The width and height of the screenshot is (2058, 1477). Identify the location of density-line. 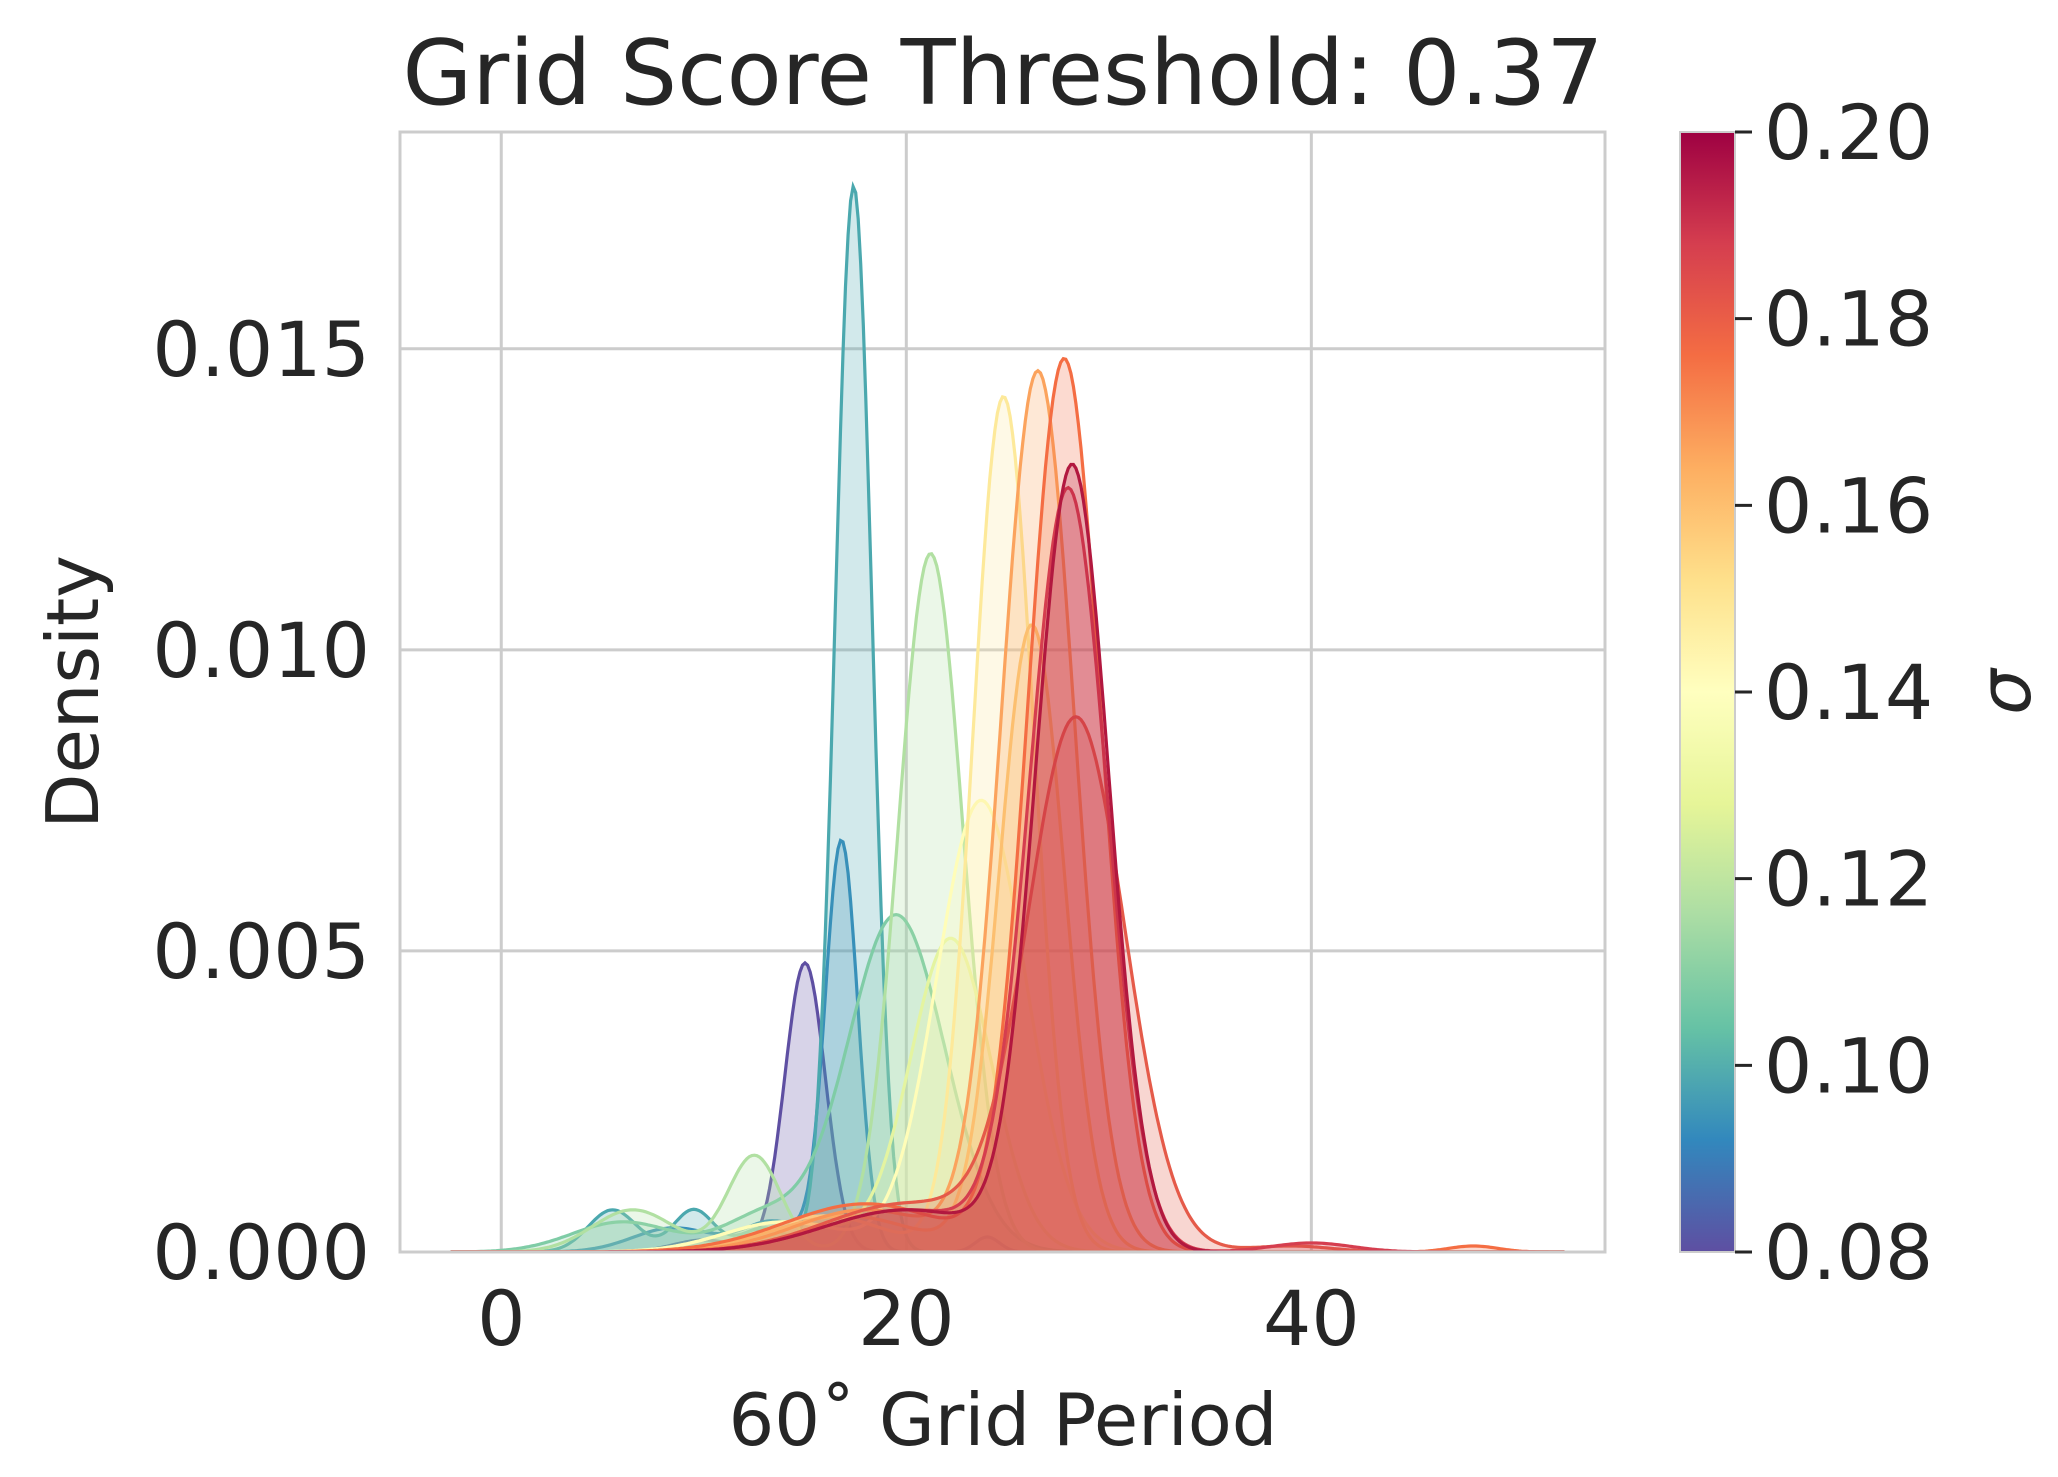
(1007, 1082).